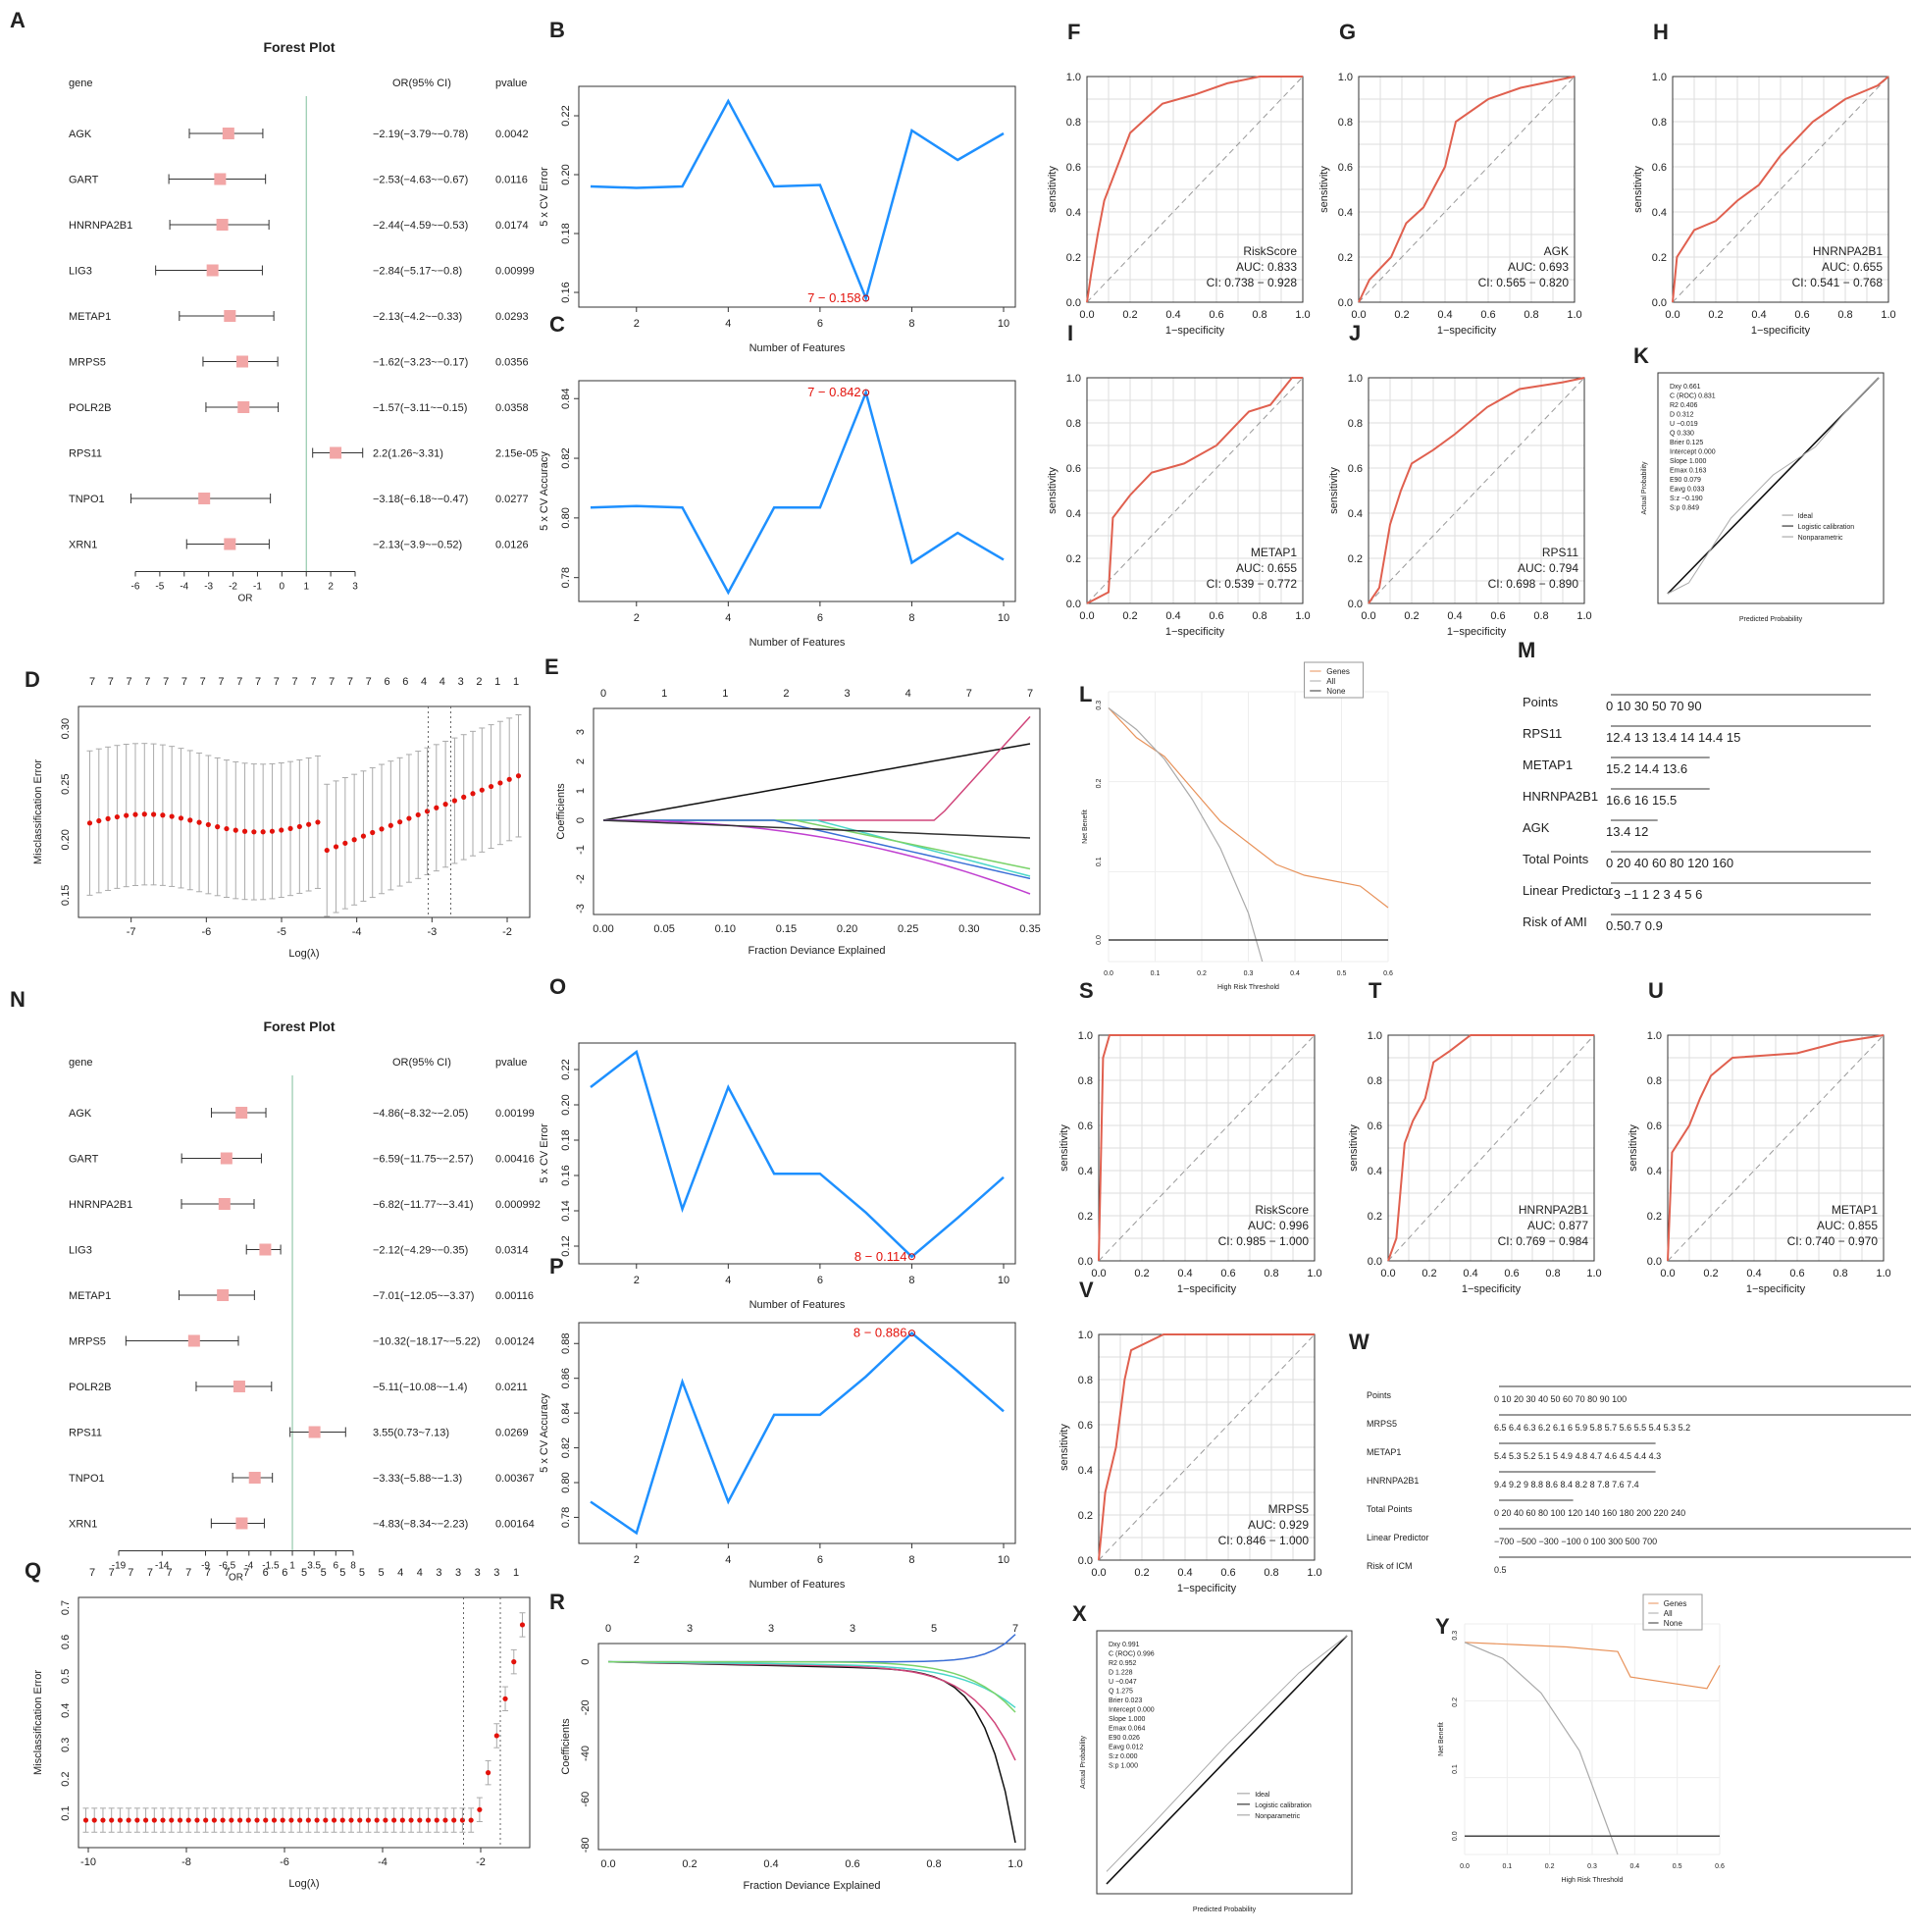  What do you see at coordinates (208, 587) in the screenshot?
I see `or-axis-tick-label: -3` at bounding box center [208, 587].